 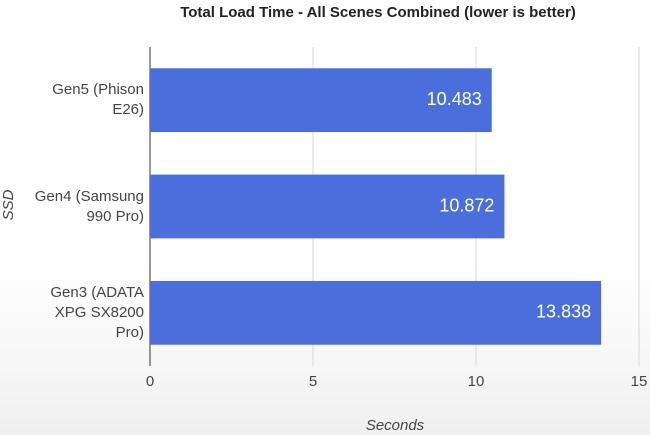 What do you see at coordinates (313, 381) in the screenshot?
I see `x-tick-label: 5` at bounding box center [313, 381].